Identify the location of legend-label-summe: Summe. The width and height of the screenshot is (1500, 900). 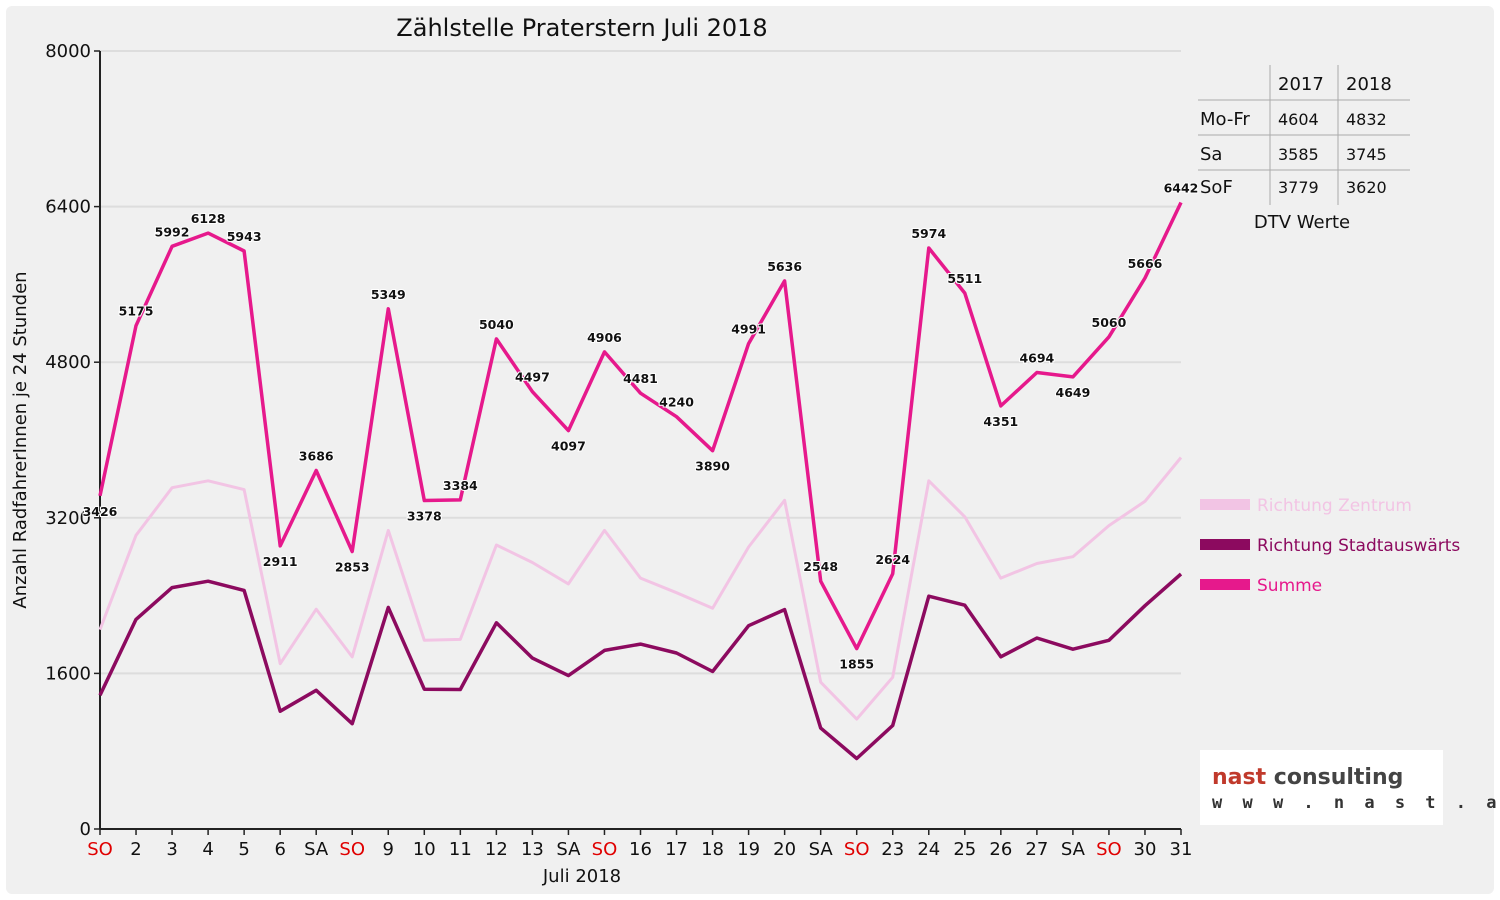
(1289, 586).